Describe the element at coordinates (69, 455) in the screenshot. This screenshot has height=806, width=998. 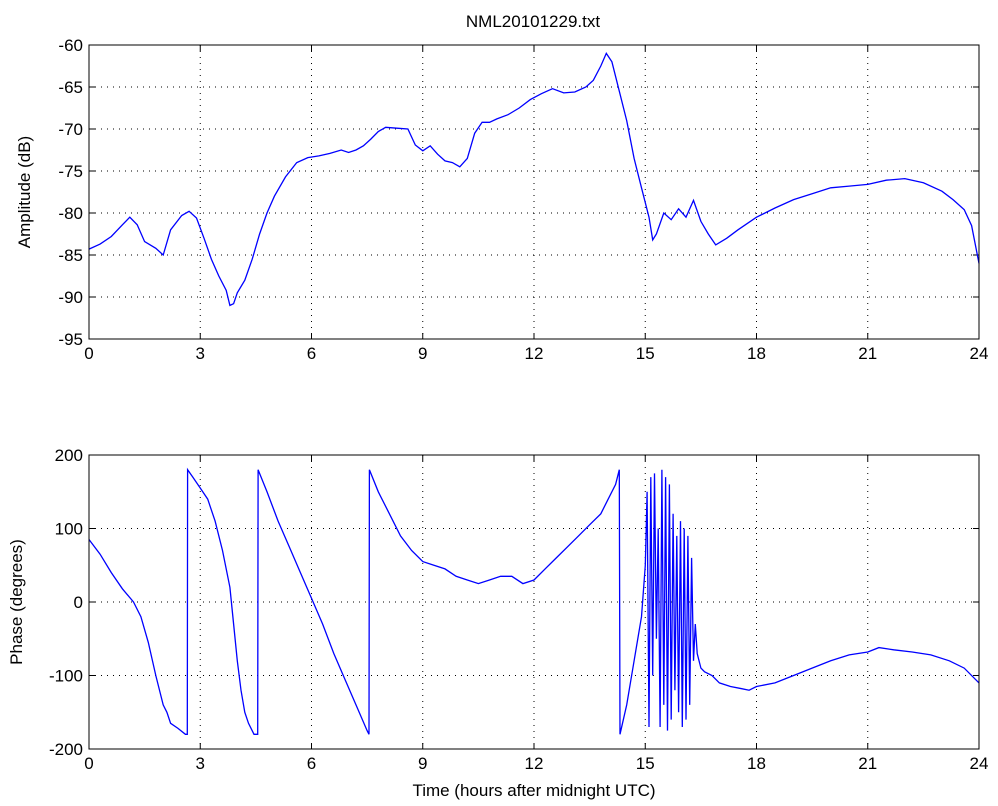
I see `phase-y-tick-label: 200` at that location.